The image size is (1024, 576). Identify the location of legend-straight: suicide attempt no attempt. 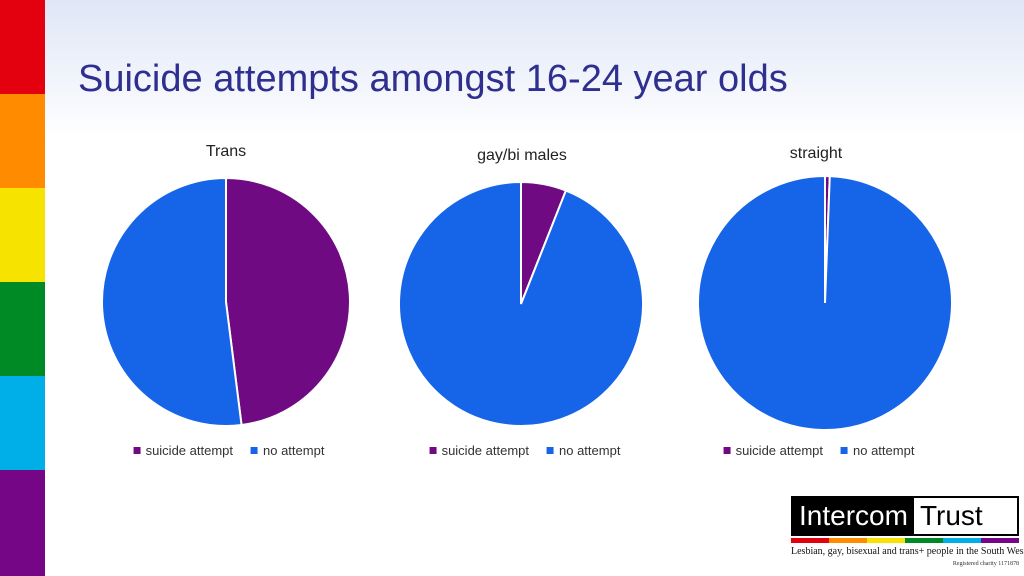
(818, 450).